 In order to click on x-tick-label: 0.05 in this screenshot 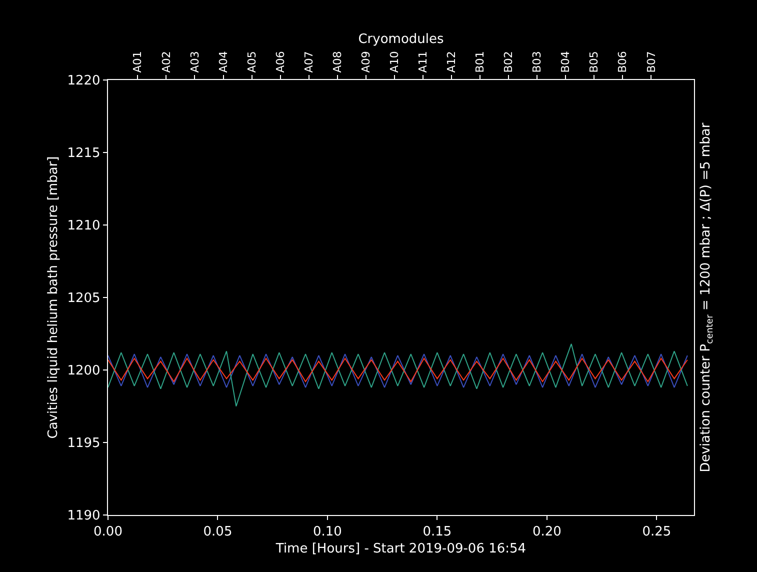, I will do `click(217, 532)`.